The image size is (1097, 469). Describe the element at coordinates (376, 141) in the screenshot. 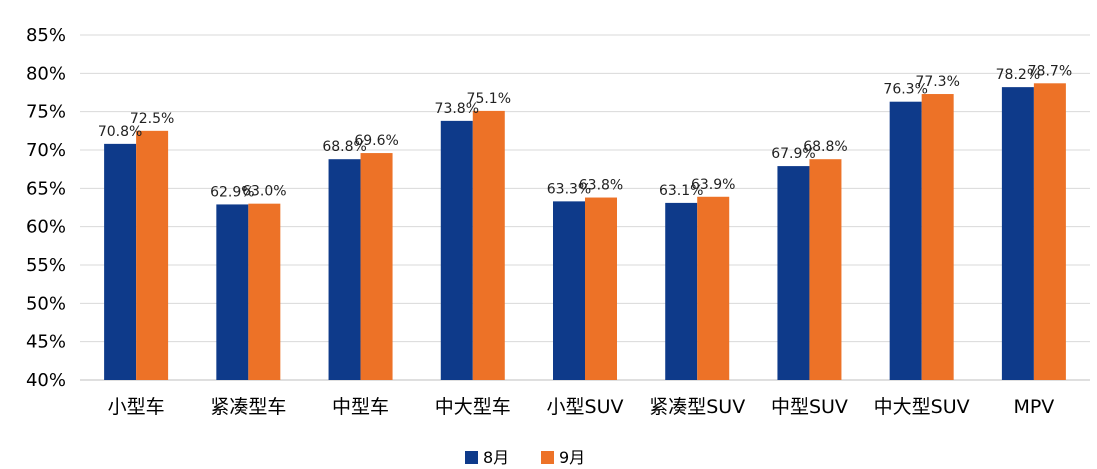

I see `data-label: 69.6%` at that location.